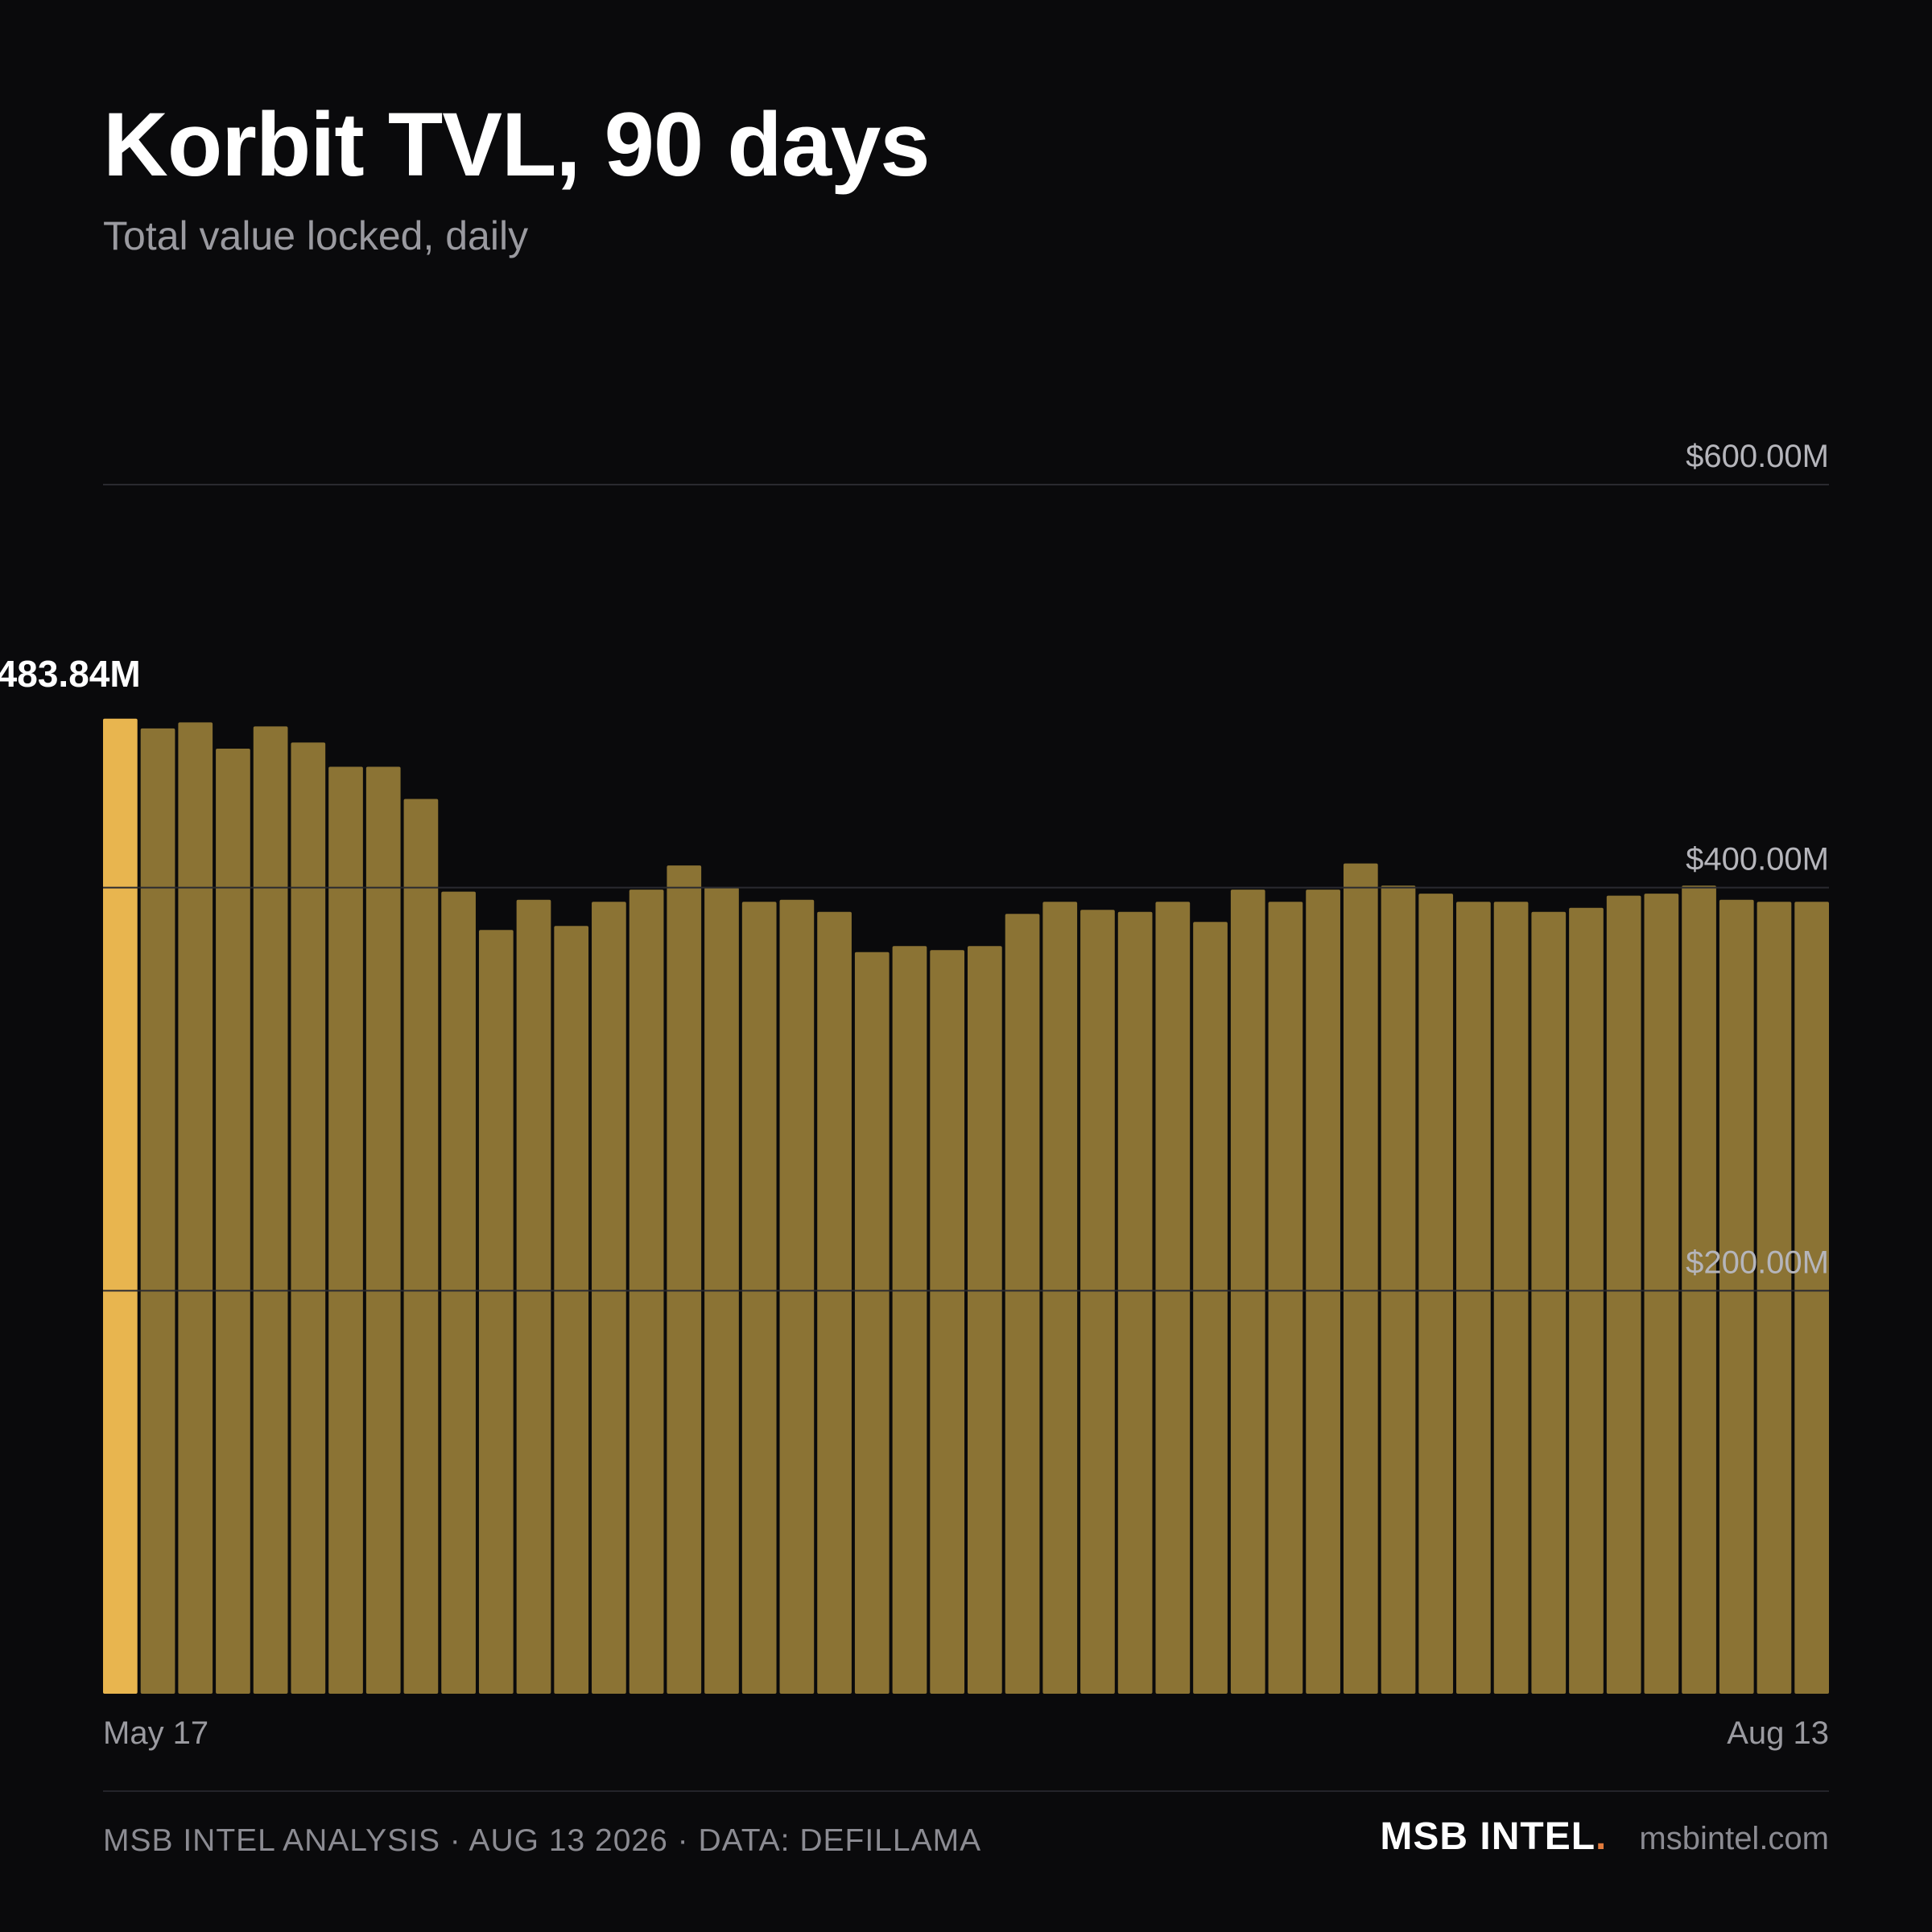  What do you see at coordinates (1757, 456) in the screenshot?
I see `y-tick-label: $600.00M` at bounding box center [1757, 456].